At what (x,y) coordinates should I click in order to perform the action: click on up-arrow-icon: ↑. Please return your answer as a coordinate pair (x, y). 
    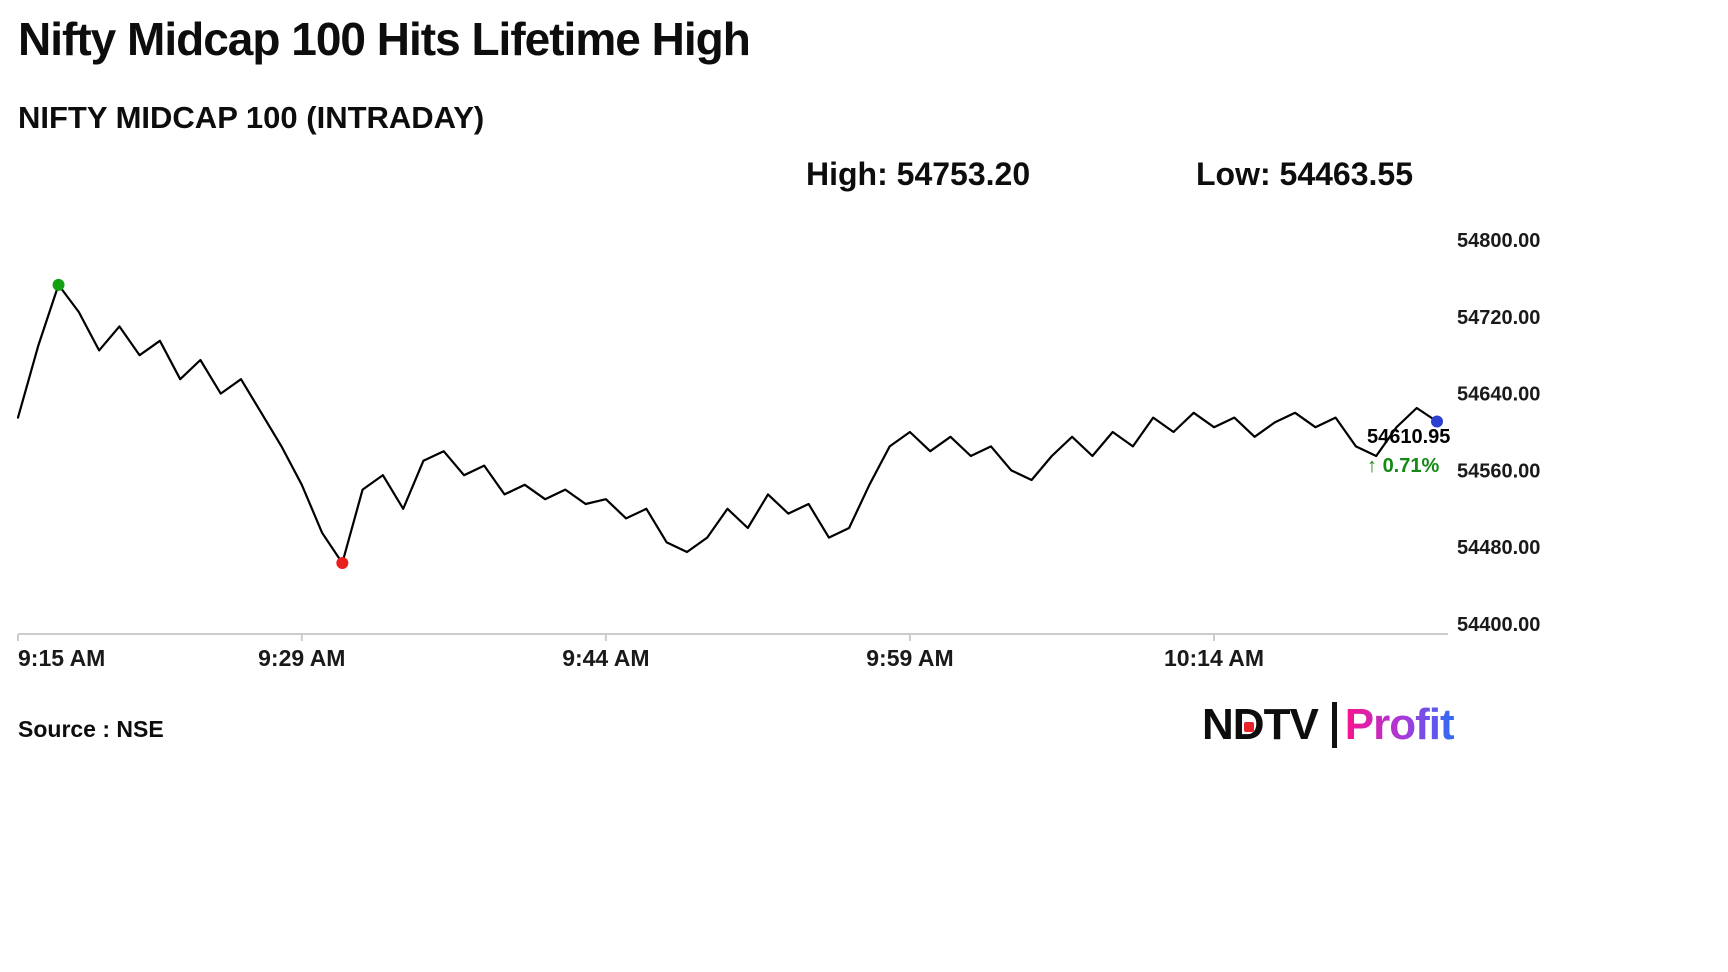
    Looking at the image, I should click on (1372, 466).